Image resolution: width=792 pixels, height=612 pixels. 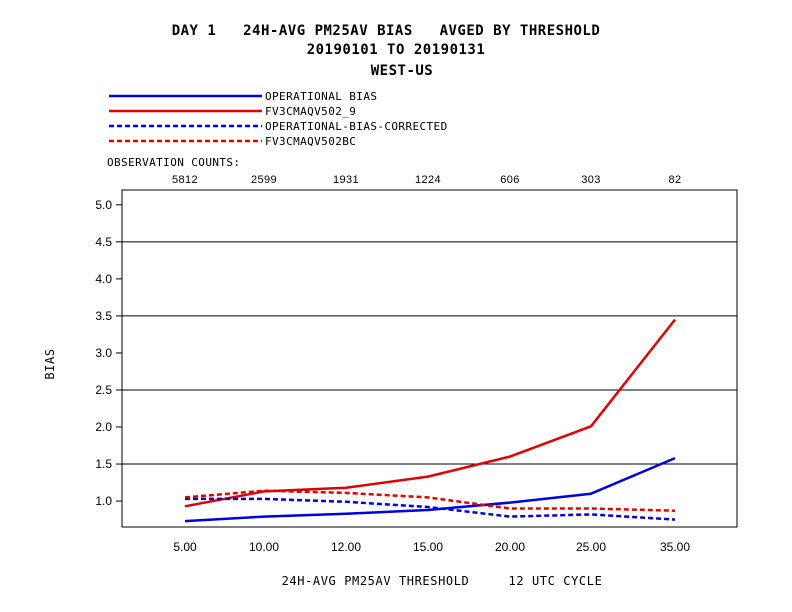 What do you see at coordinates (103, 242) in the screenshot?
I see `y-tick-label: 4.5` at bounding box center [103, 242].